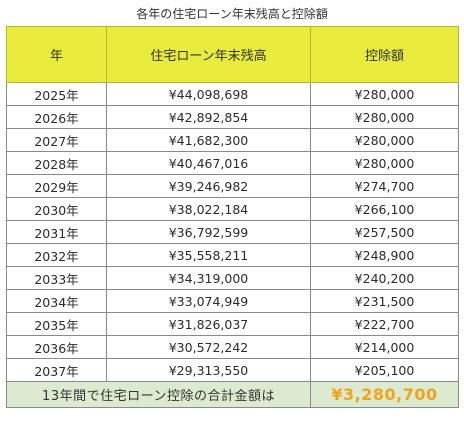  What do you see at coordinates (56, 117) in the screenshot?
I see `cell-year: 2026年` at bounding box center [56, 117].